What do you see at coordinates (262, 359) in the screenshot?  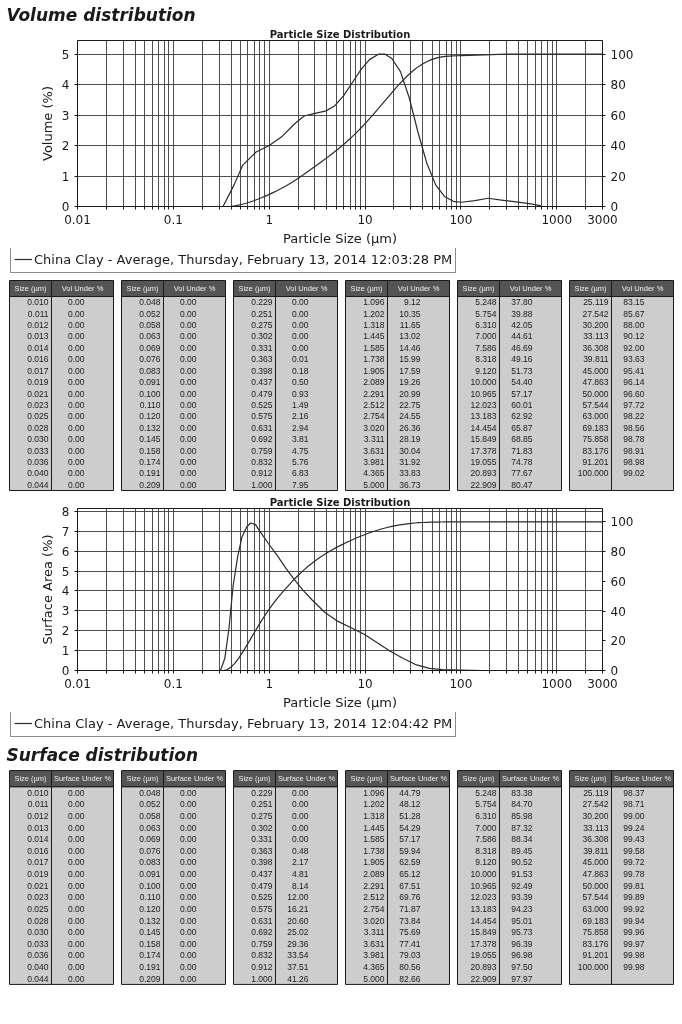 I see `category-label: 0.363` at bounding box center [262, 359].